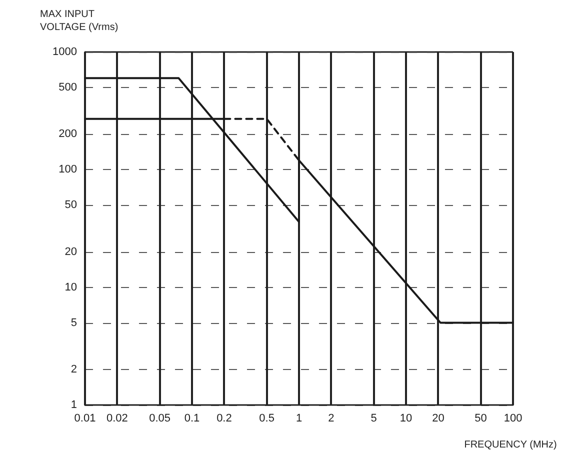 This screenshot has height=459, width=565. I want to click on y-tick-label: 2, so click(73, 370).